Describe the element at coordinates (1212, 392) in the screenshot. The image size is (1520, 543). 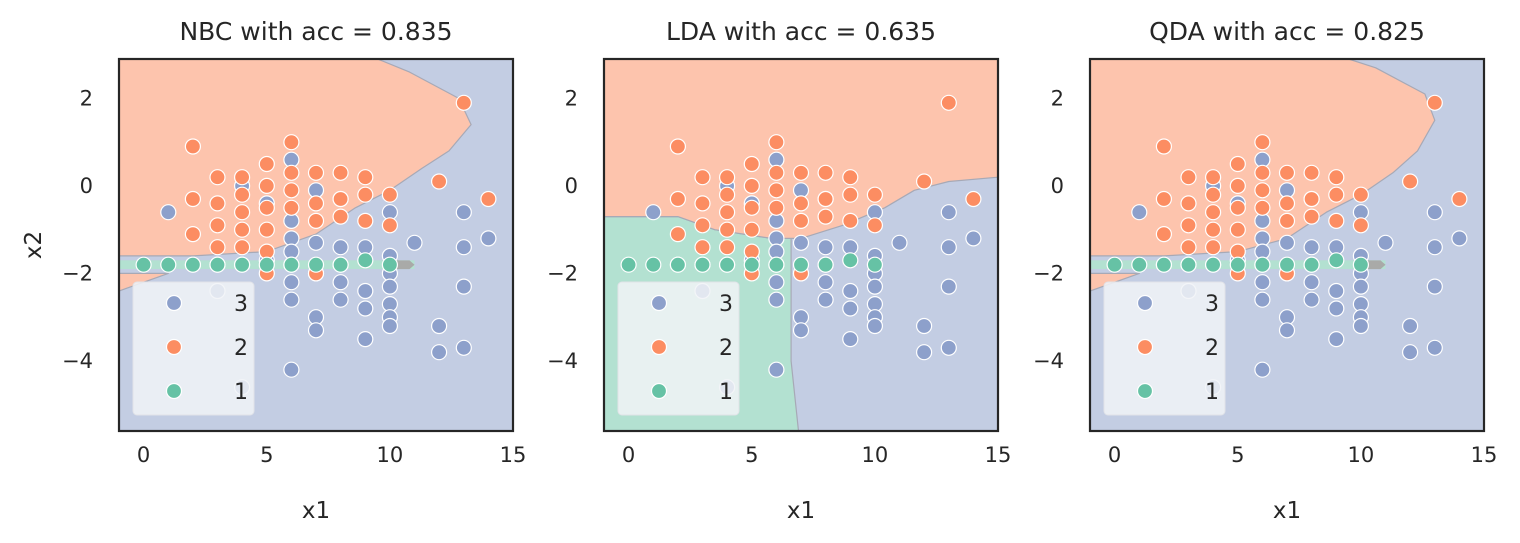
I see `legend-label-1: 1` at that location.